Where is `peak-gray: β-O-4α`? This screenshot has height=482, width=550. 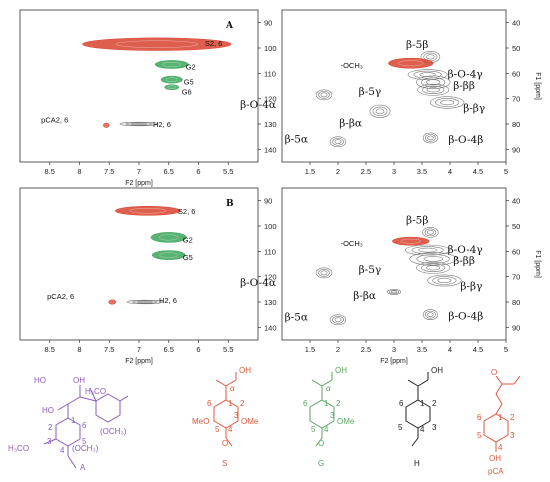 peak-gray: β-O-4α is located at coordinates (286, 100).